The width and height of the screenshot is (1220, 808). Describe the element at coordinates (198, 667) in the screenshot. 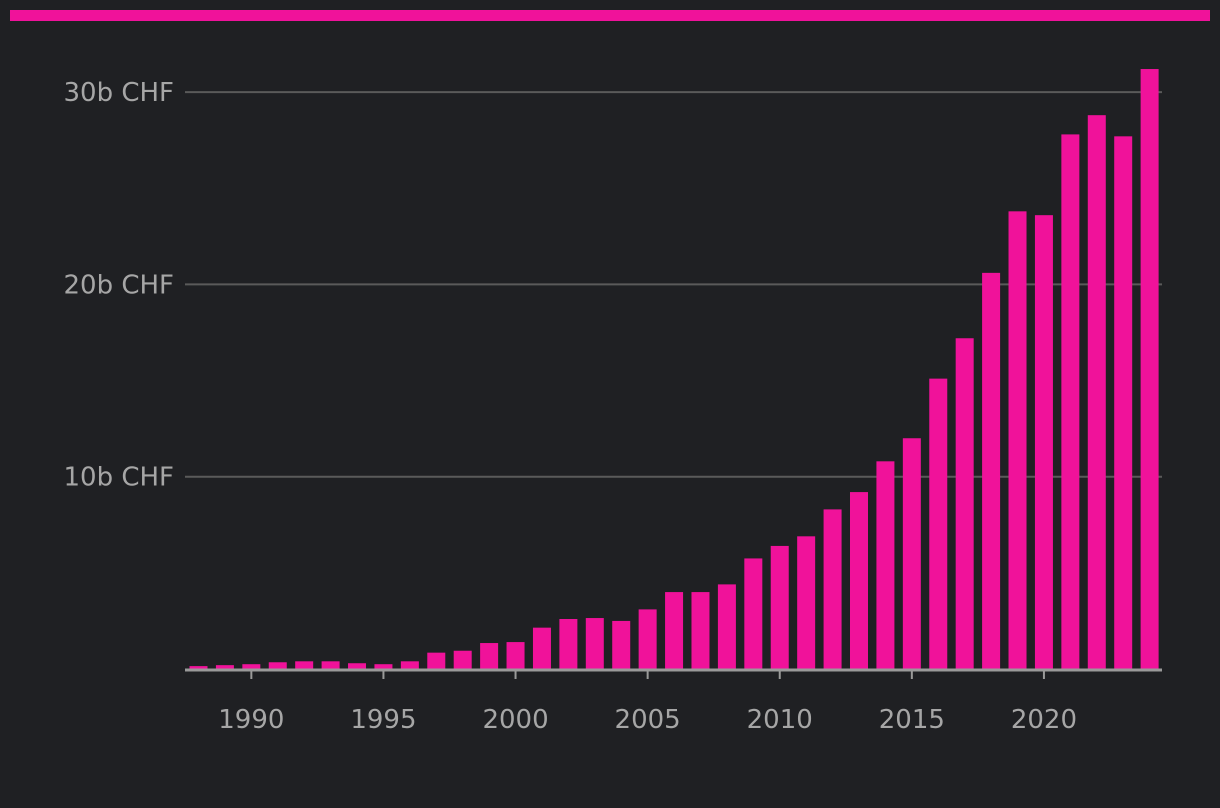

I see `bar-1988` at that location.